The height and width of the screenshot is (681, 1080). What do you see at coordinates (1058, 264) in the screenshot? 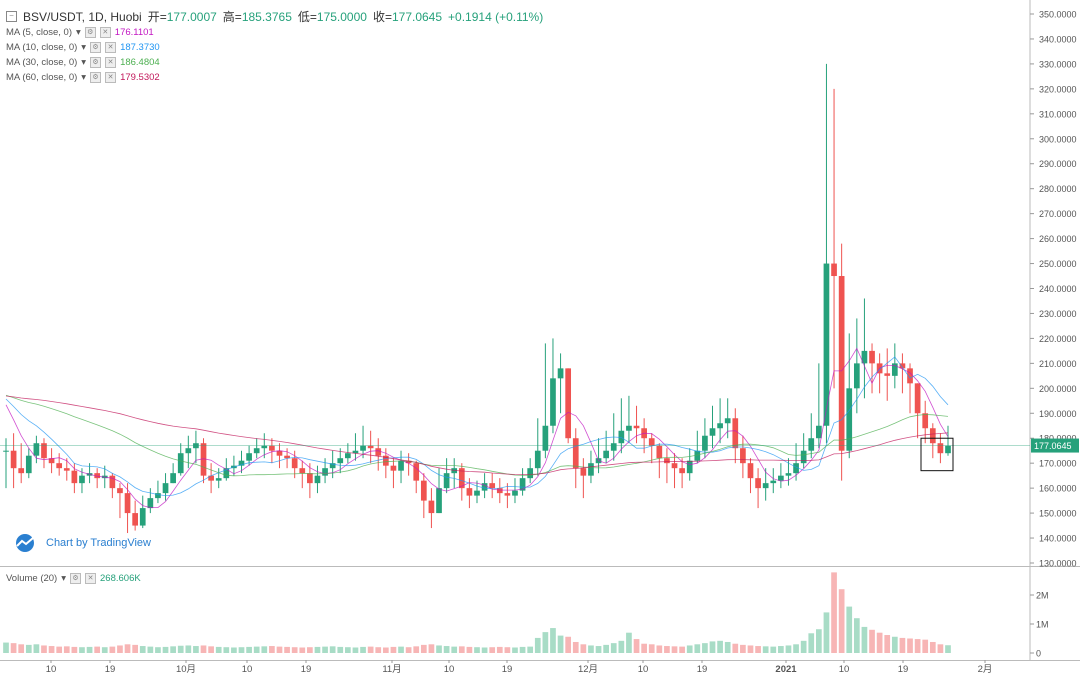
I see `price-tick-label: 250.0000` at bounding box center [1058, 264].